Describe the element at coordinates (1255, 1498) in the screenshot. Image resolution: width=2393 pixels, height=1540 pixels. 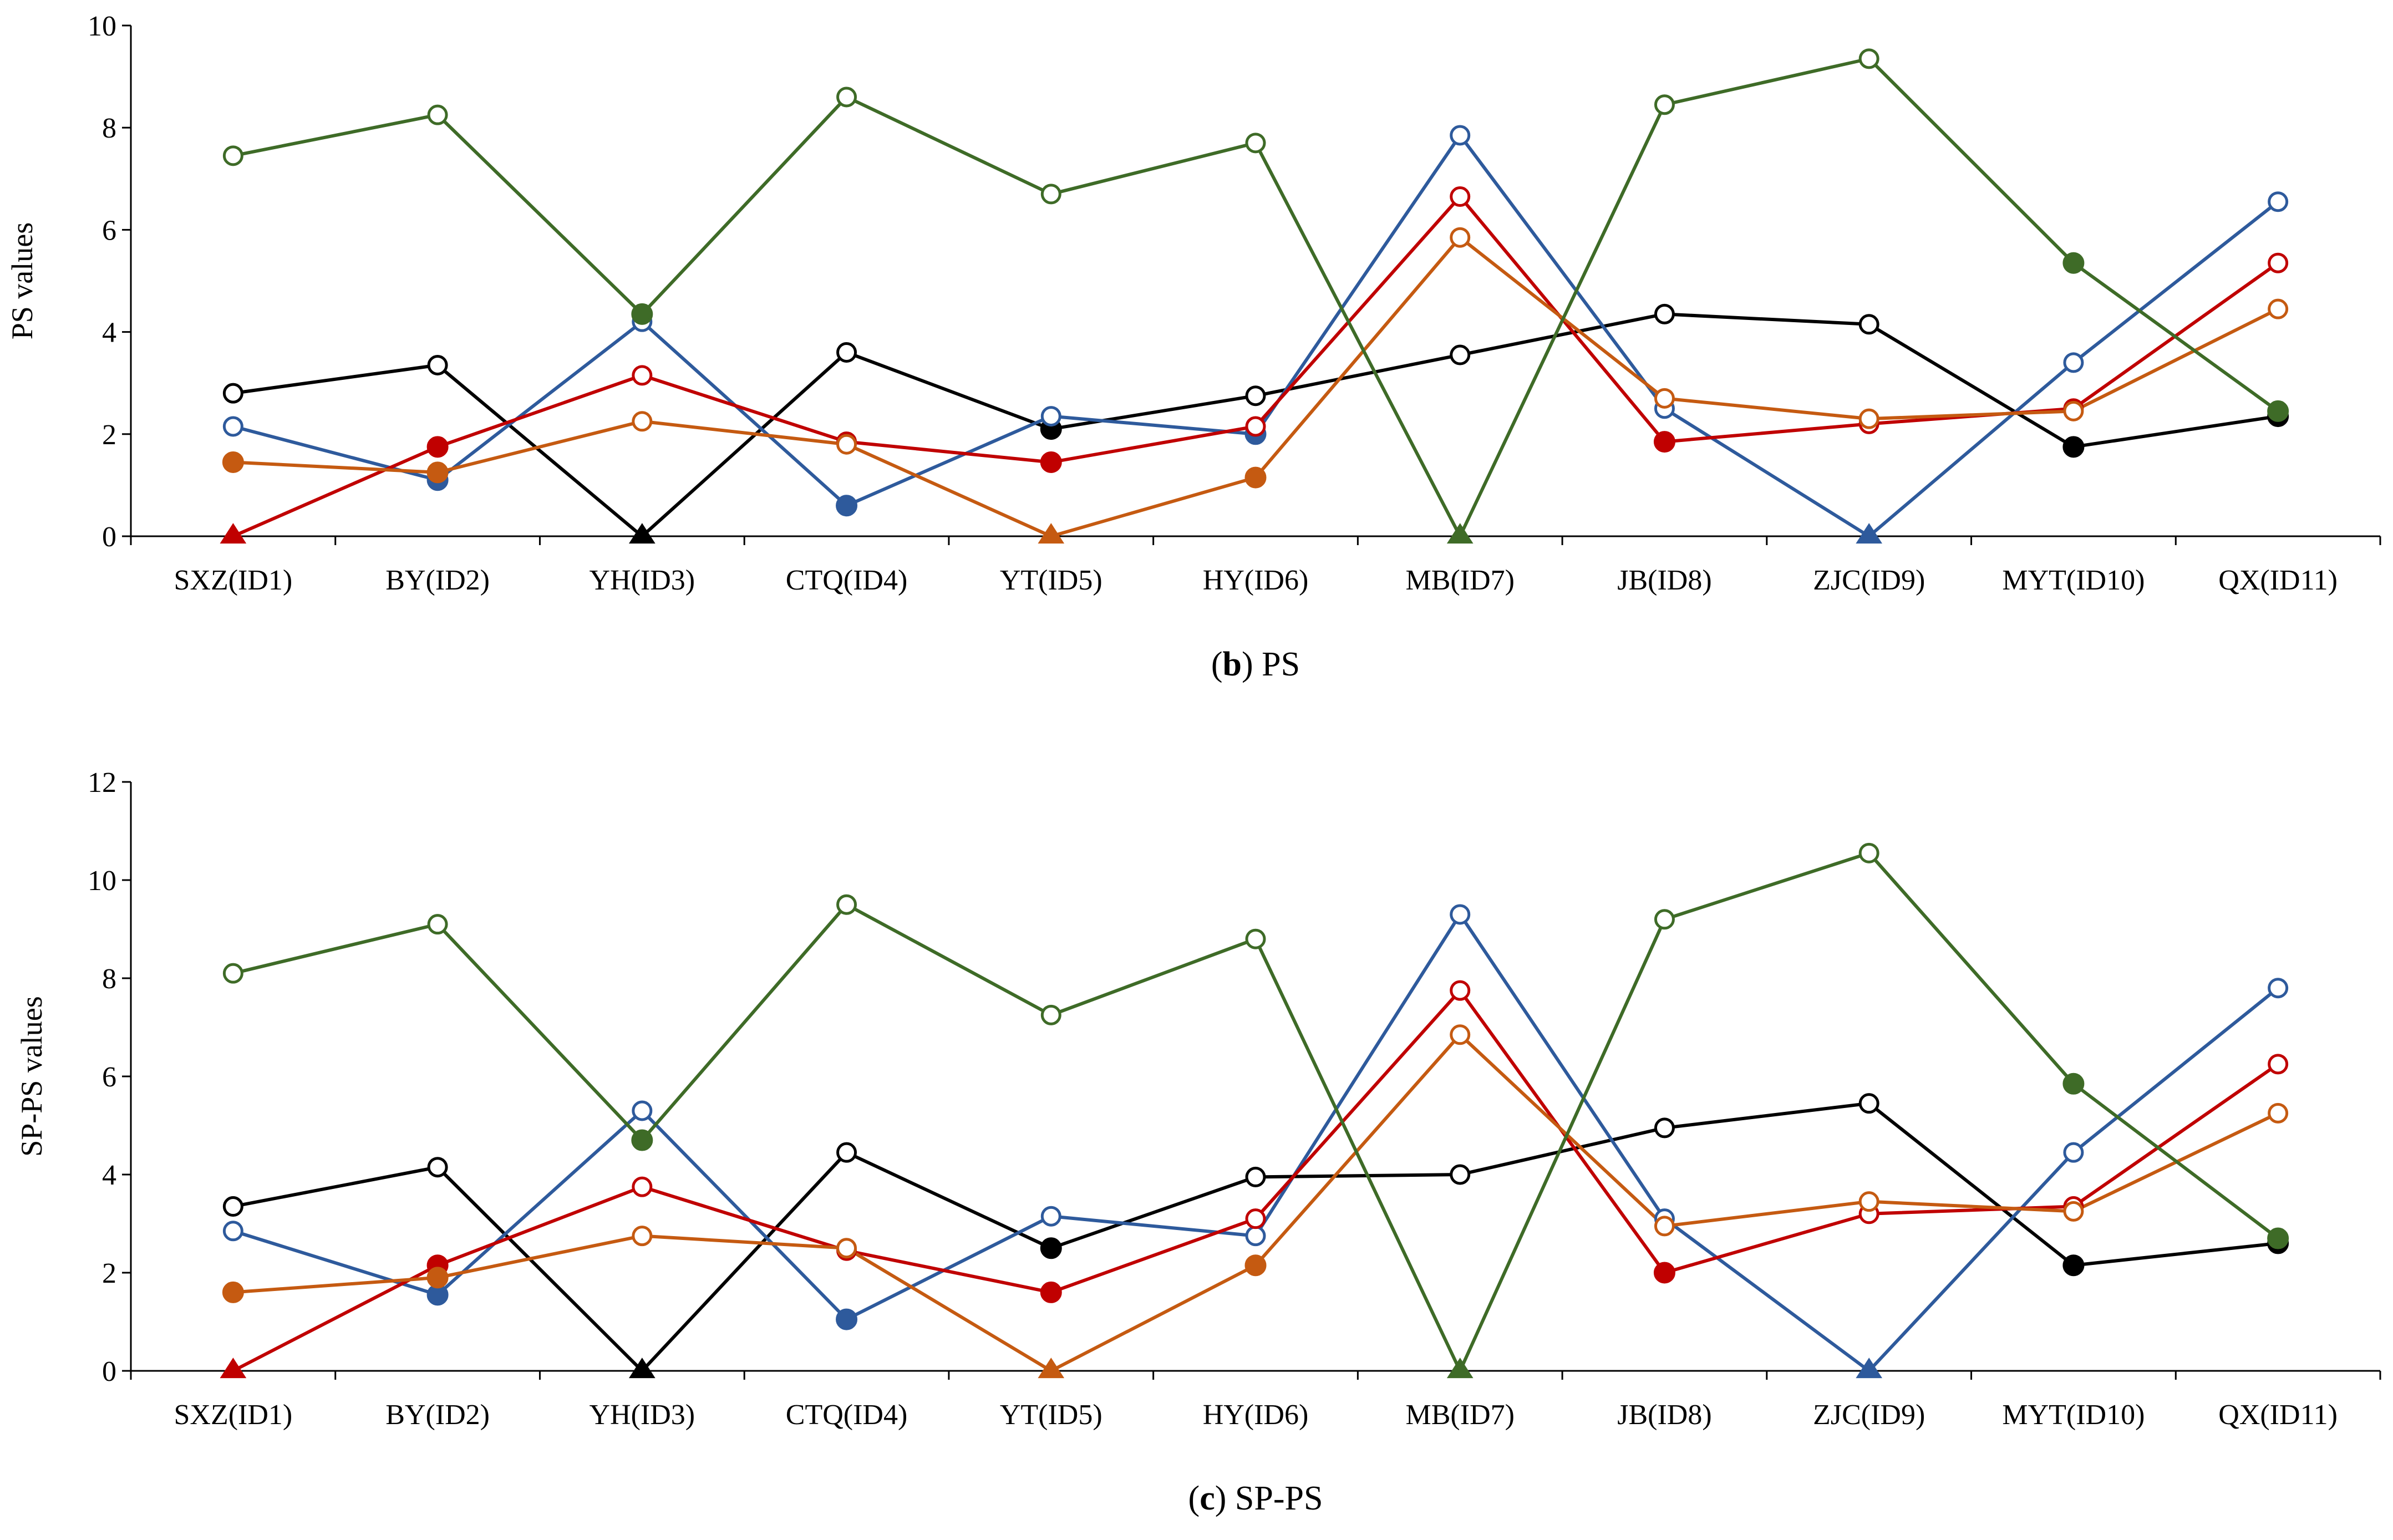
I see `panel-caption: (c) SP-PS` at that location.